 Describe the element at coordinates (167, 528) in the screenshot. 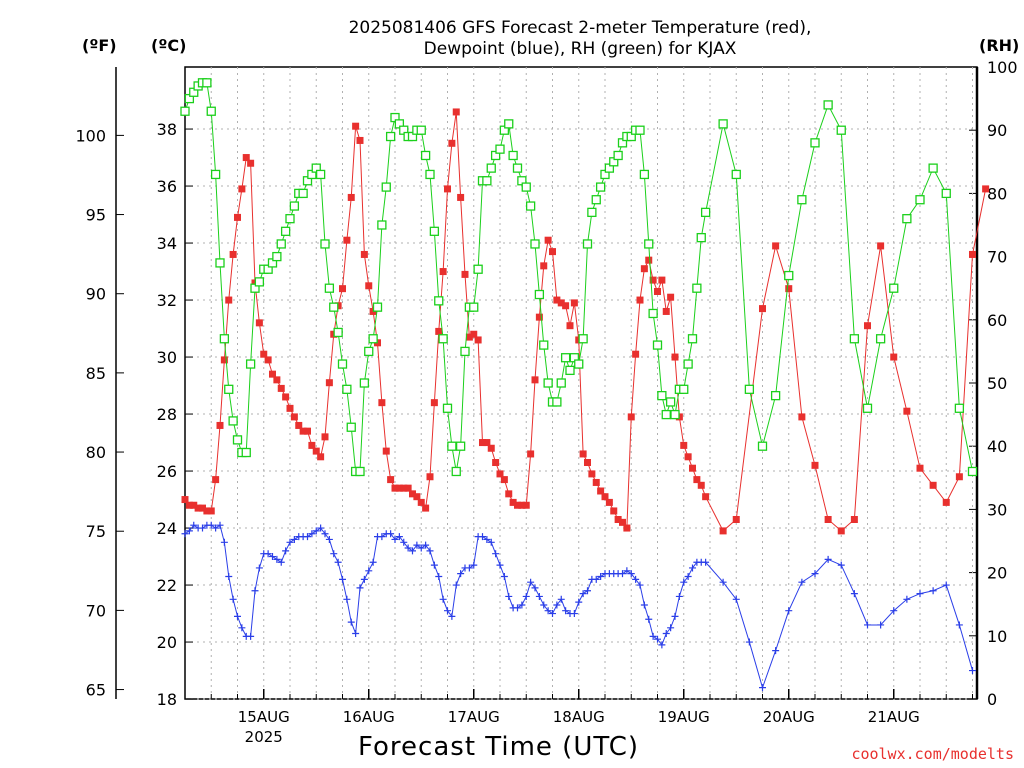

I see `c-tick-label: 24` at that location.